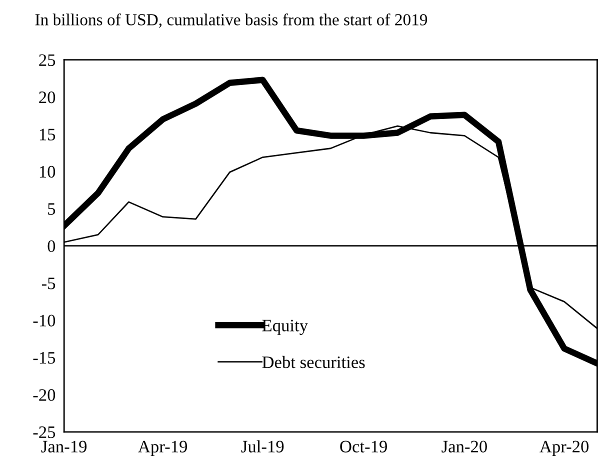 The image size is (599, 471). Describe the element at coordinates (564, 448) in the screenshot. I see `x-tick-label: Apr-20` at that location.